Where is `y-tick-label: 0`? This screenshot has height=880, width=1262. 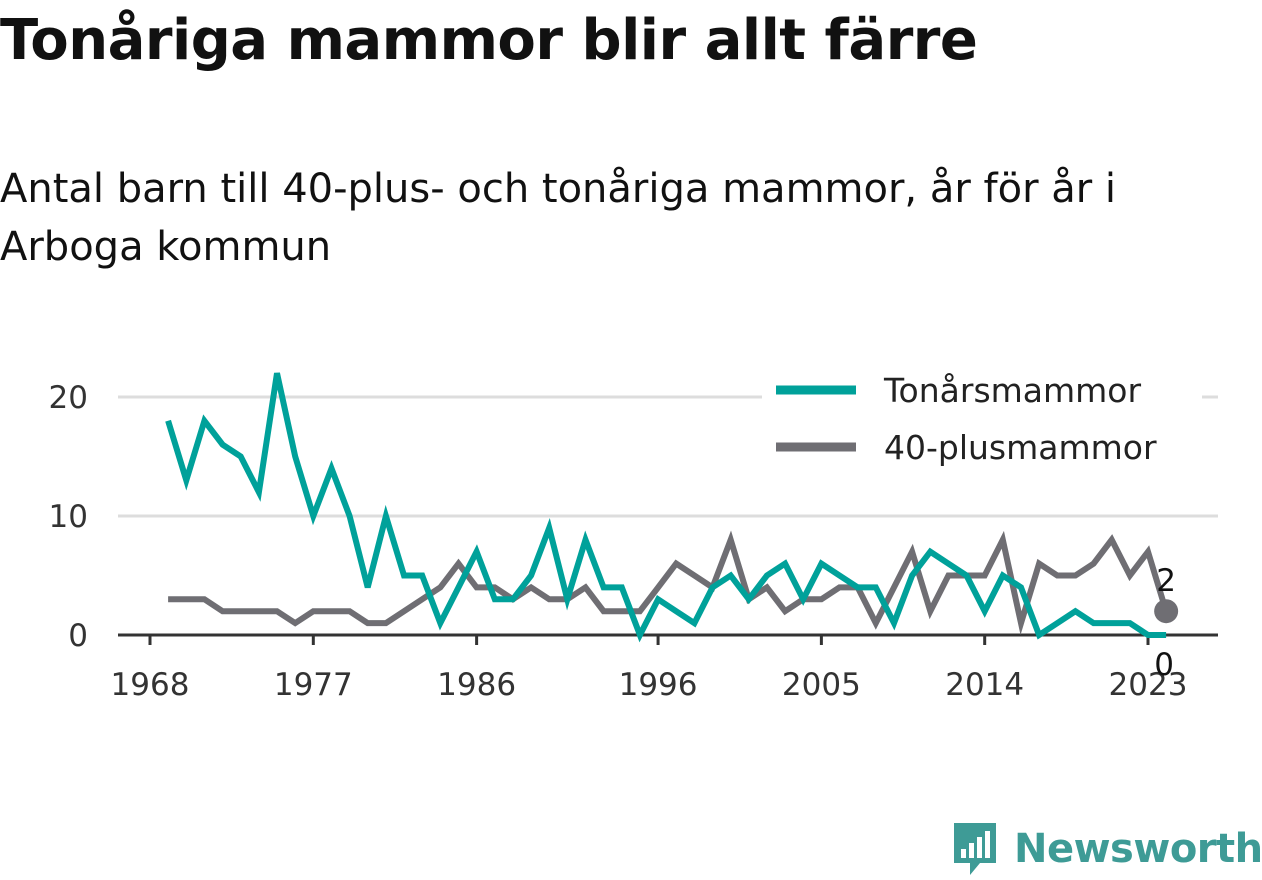 y-tick-label: 0 is located at coordinates (78, 636).